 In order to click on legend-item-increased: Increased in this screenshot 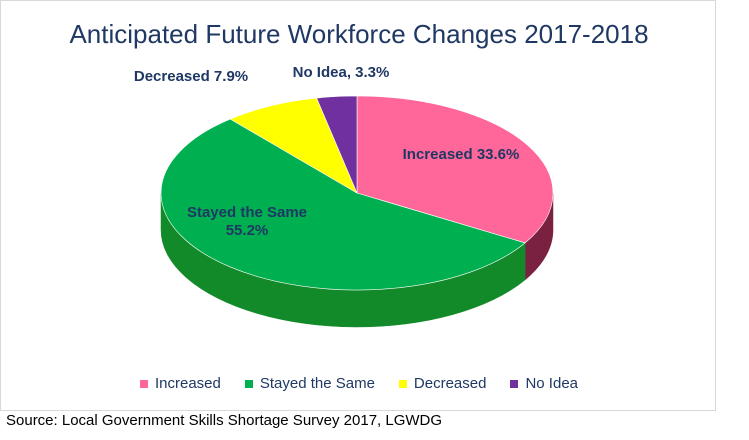, I will do `click(180, 383)`.